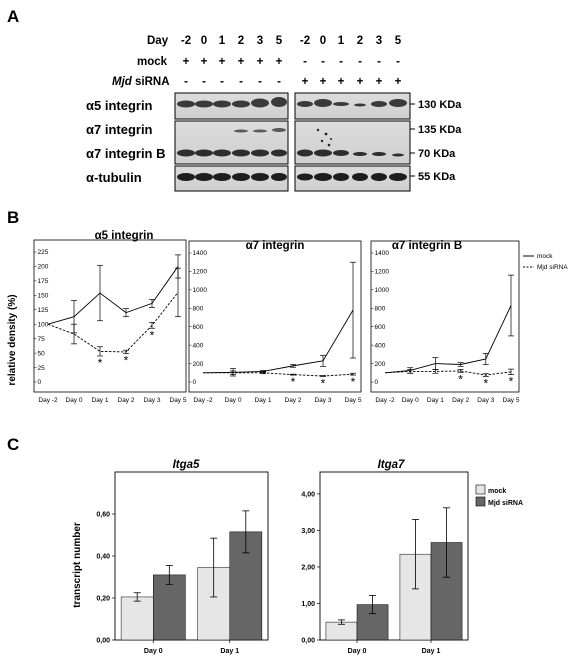 The height and width of the screenshot is (661, 570). I want to click on blot-a5-mock, so click(231, 106).